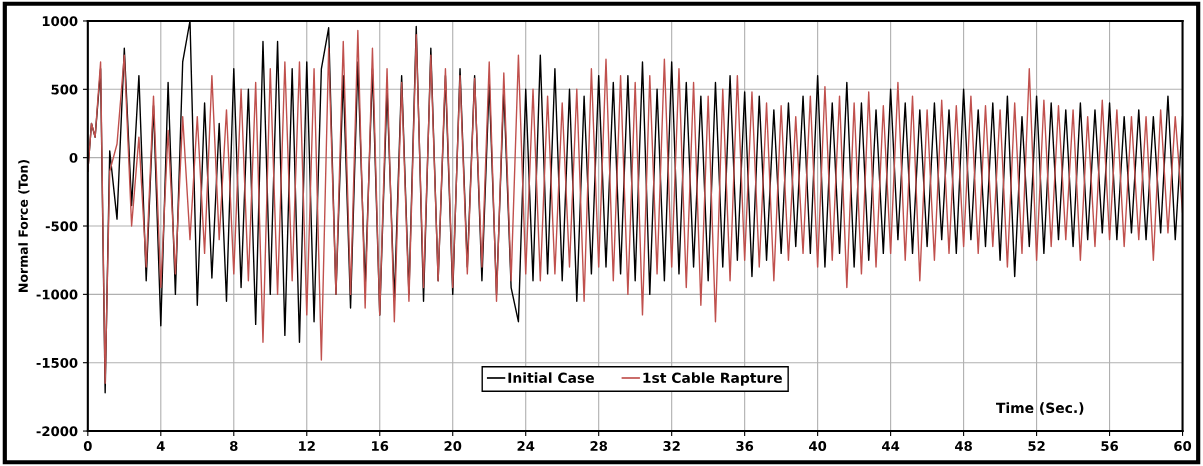 This screenshot has width=1203, height=466. Describe the element at coordinates (599, 446) in the screenshot. I see `x-tick-label: 28` at that location.